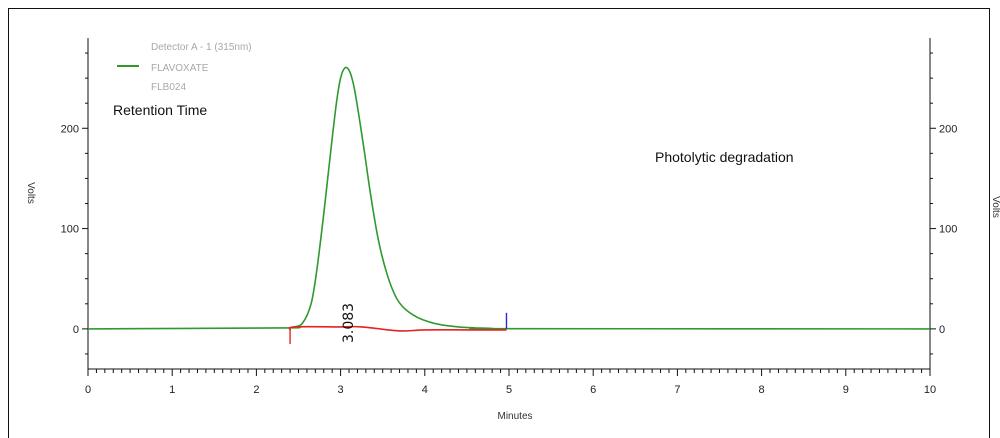 The width and height of the screenshot is (1000, 438). Describe the element at coordinates (341, 390) in the screenshot. I see `x-tick-label: 3` at that location.